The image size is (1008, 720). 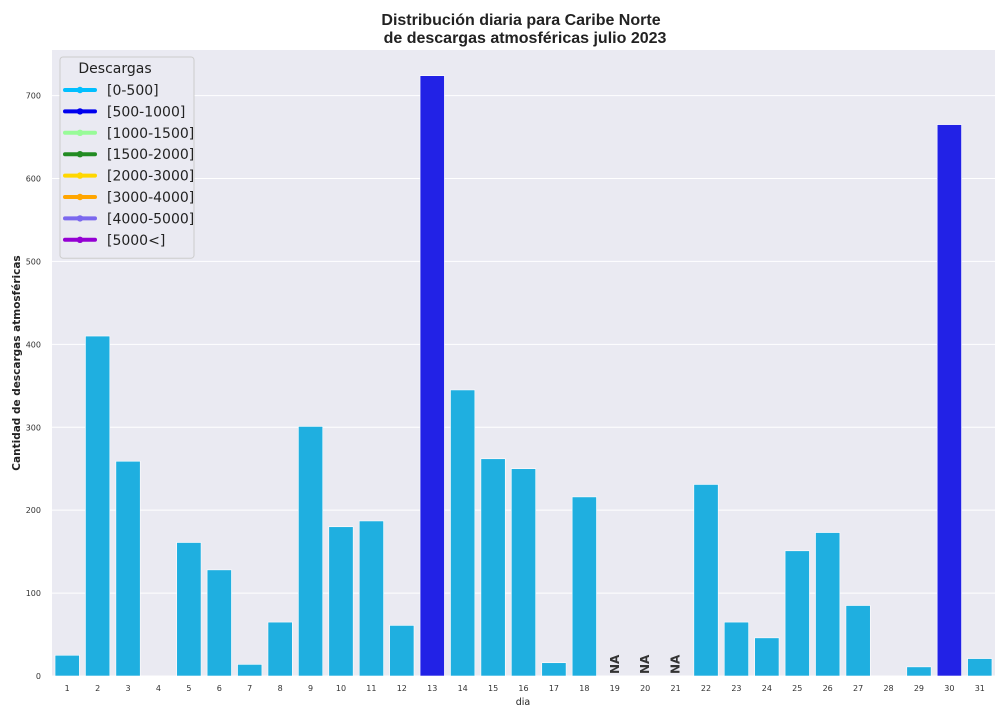 I want to click on y-tick-label: 700, so click(x=33, y=96).